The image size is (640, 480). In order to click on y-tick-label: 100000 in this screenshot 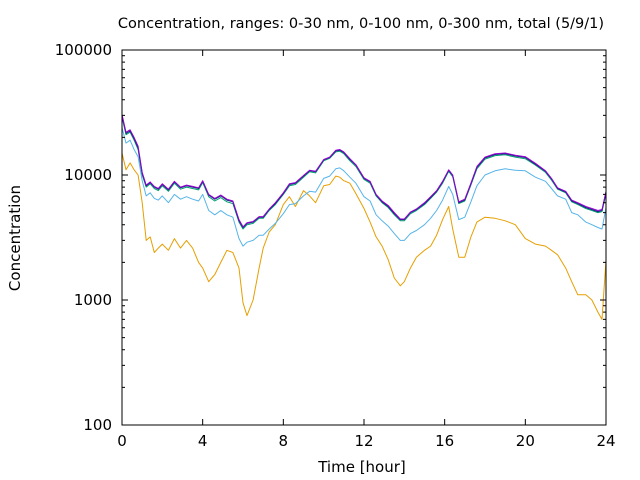, I will do `click(83, 50)`.